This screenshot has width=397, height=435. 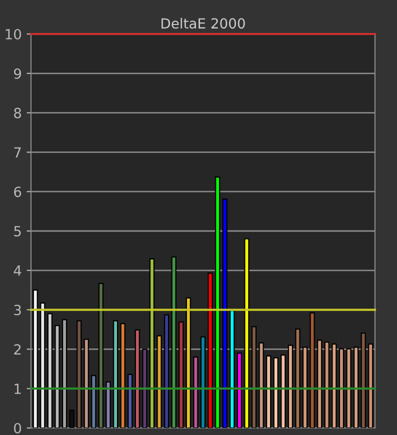 What do you see at coordinates (17, 231) in the screenshot?
I see `y-tick-label: 5` at bounding box center [17, 231].